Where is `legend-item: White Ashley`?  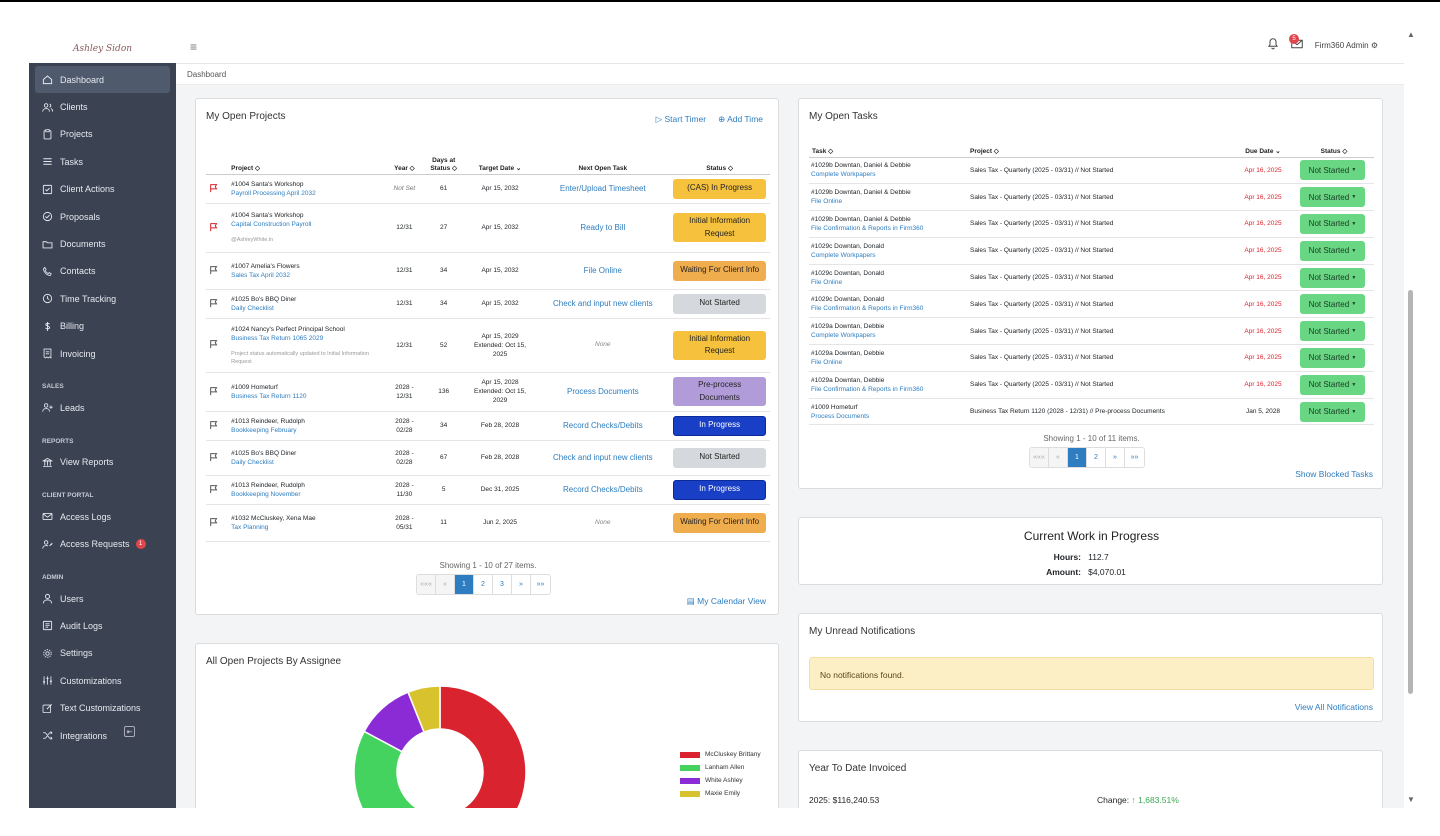 legend-item: White Ashley is located at coordinates (720, 780).